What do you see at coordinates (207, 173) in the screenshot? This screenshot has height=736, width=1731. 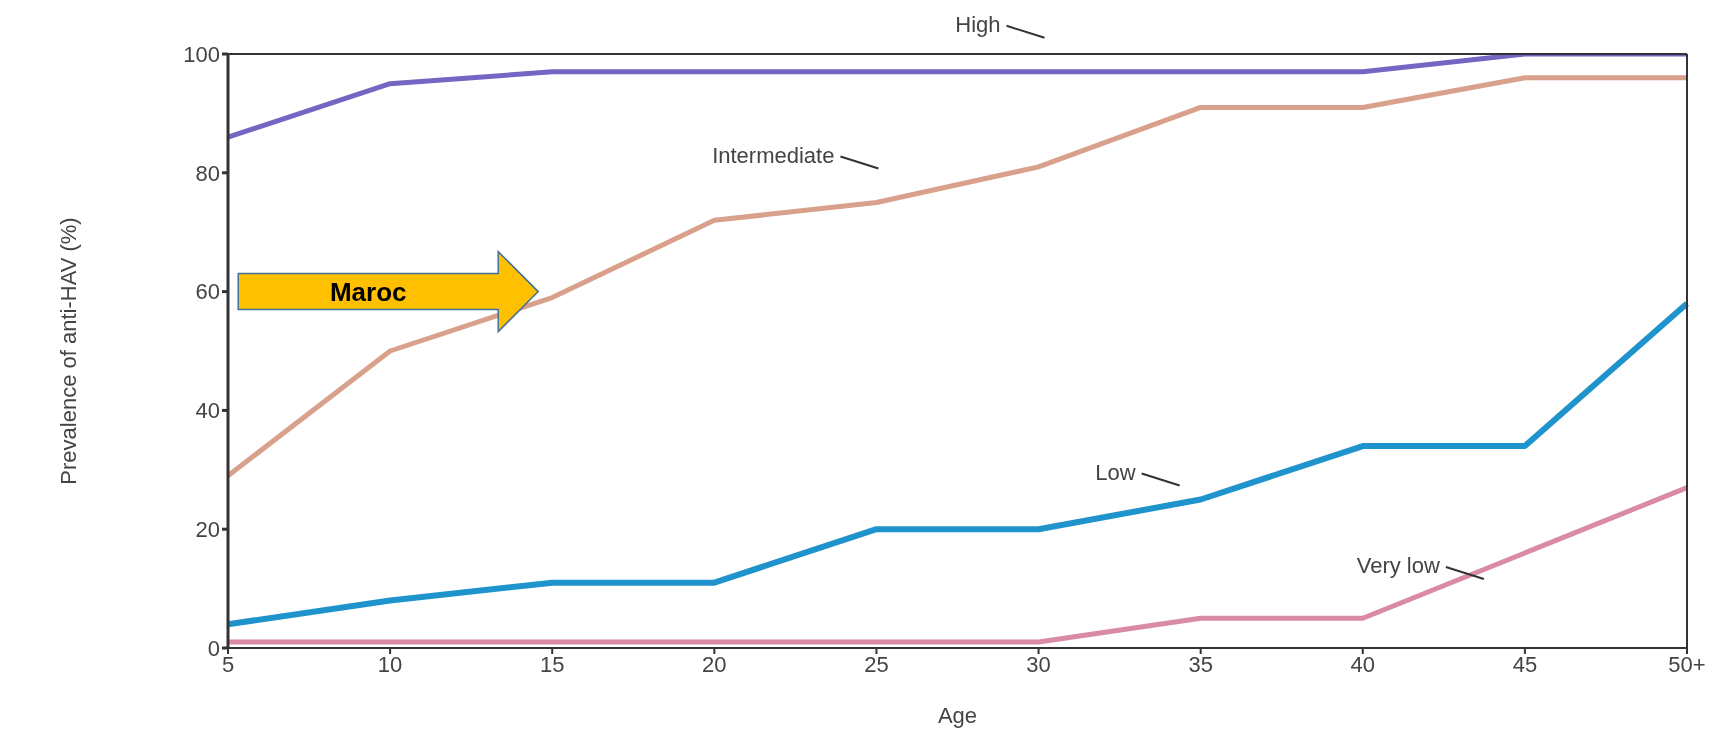 I see `y-tick-label: 80` at bounding box center [207, 173].